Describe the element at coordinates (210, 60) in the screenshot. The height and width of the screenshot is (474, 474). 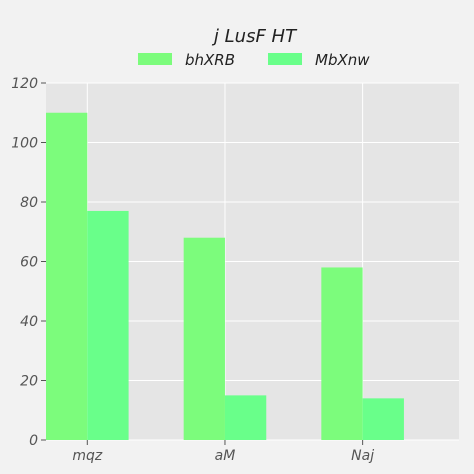
I see `legend-label-bhxrb: bhXRB` at that location.